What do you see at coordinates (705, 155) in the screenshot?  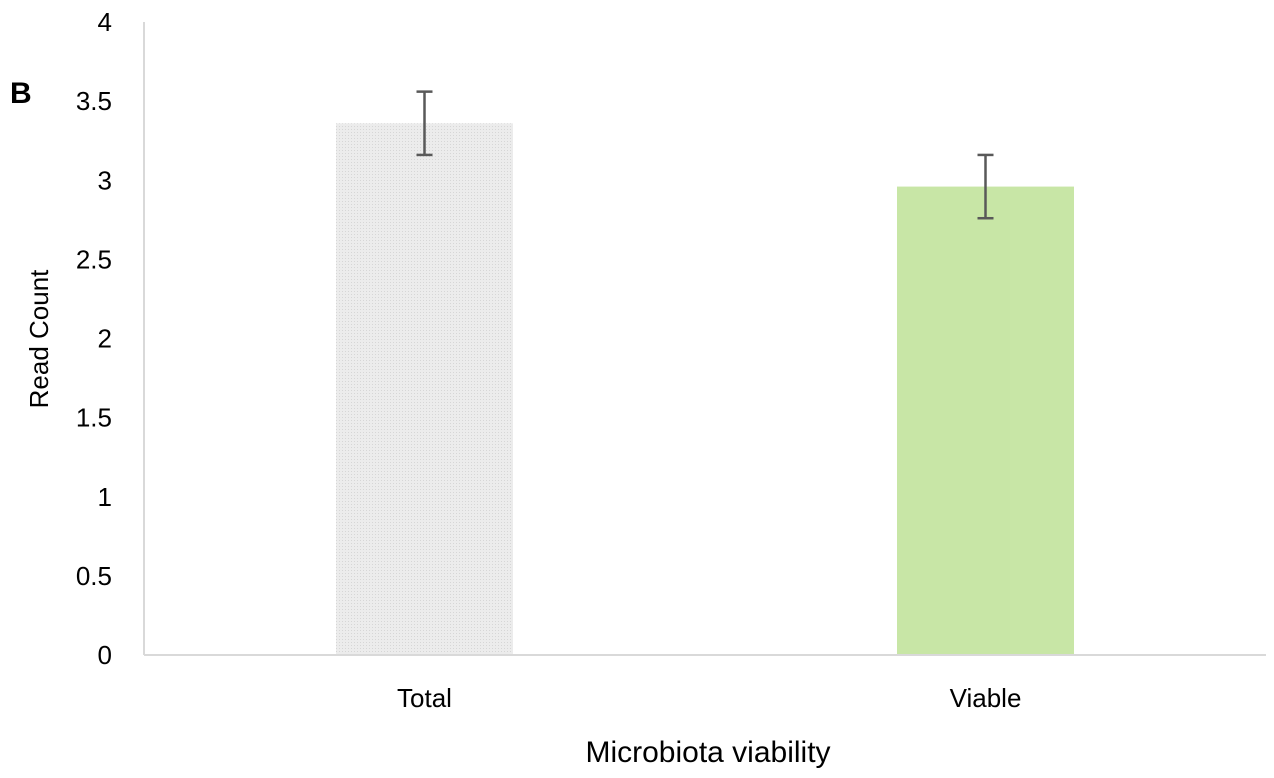 I see `error-bars-group` at bounding box center [705, 155].